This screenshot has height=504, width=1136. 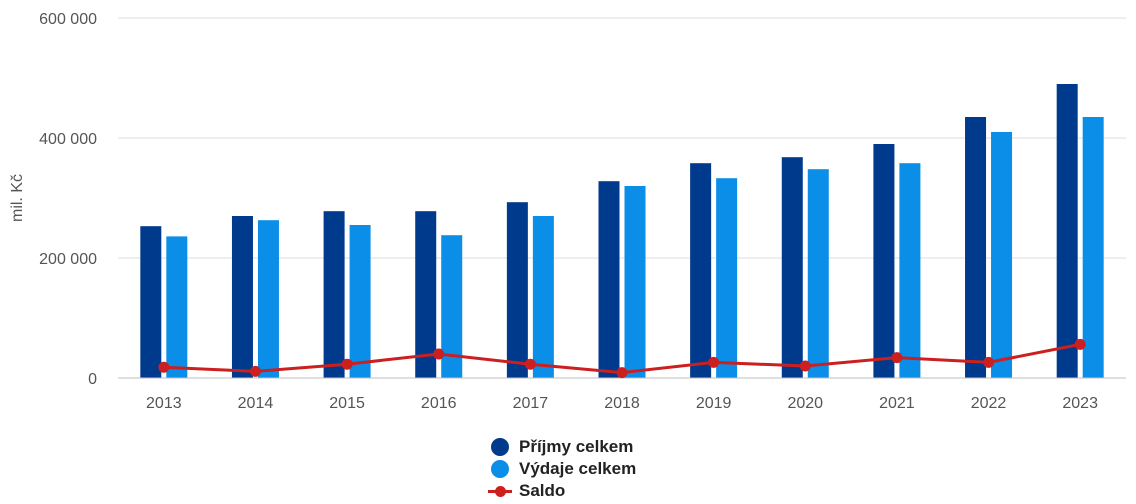 I want to click on x-tick-label: 2023, so click(x=1080, y=403).